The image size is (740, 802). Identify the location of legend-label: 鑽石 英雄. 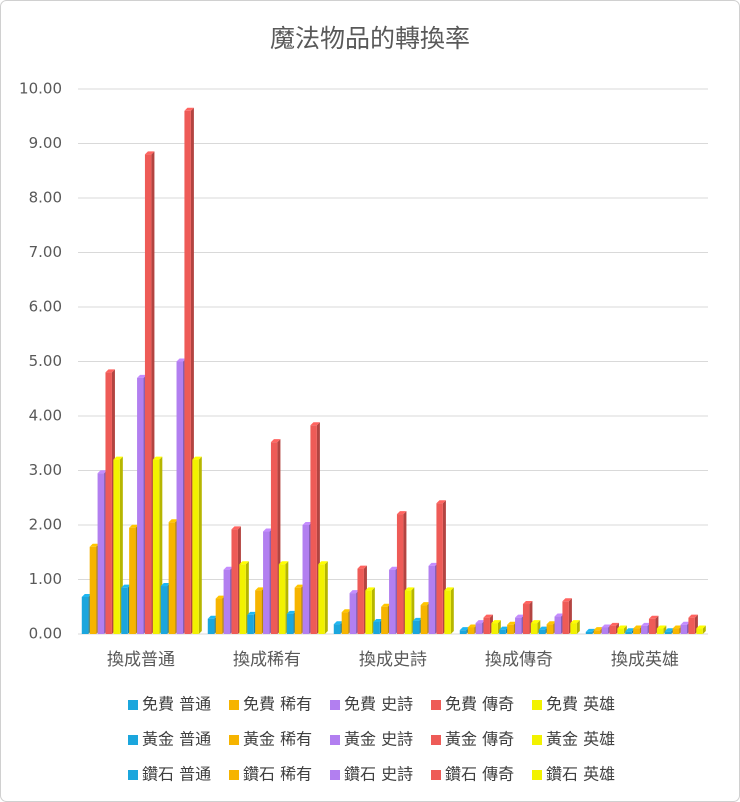
(580, 774).